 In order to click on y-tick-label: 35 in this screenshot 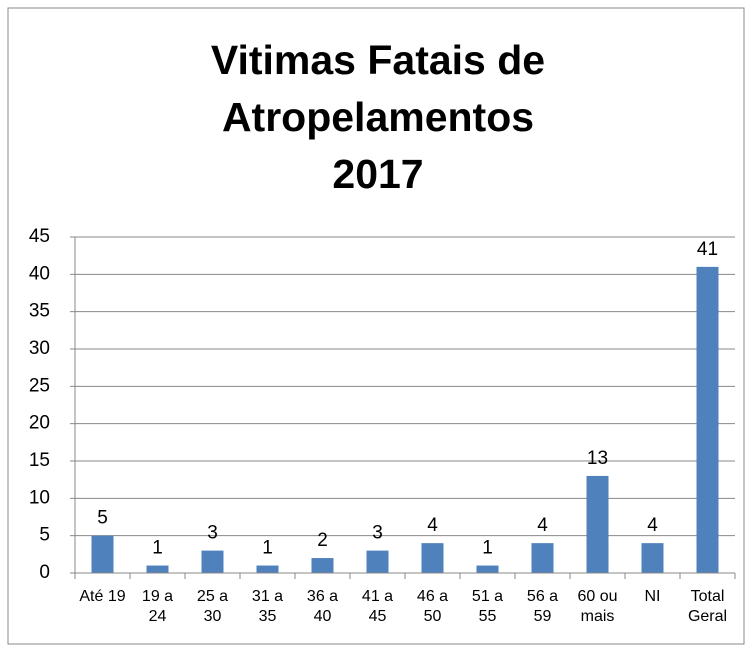, I will do `click(39, 311)`.